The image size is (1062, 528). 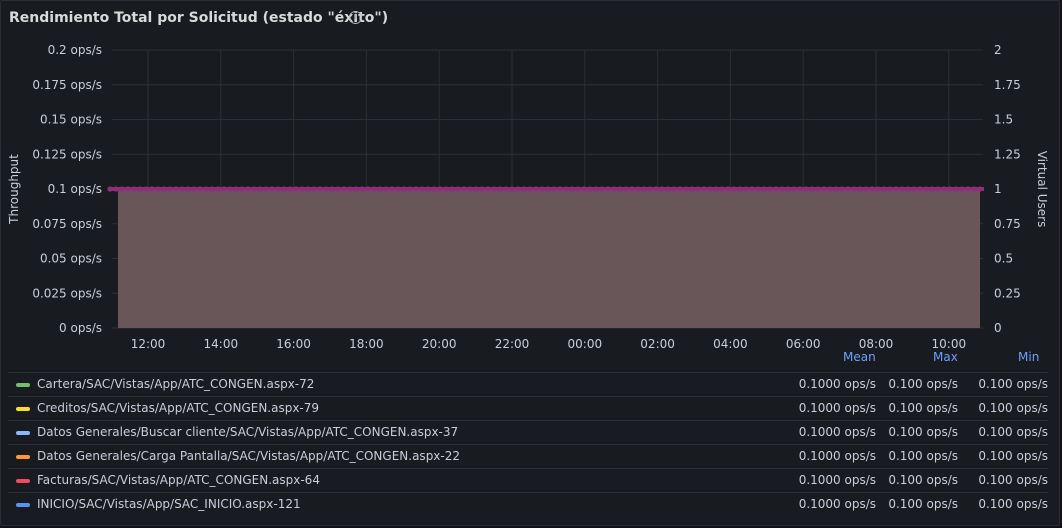 What do you see at coordinates (998, 328) in the screenshot?
I see `y-right-tick-label: 0` at bounding box center [998, 328].